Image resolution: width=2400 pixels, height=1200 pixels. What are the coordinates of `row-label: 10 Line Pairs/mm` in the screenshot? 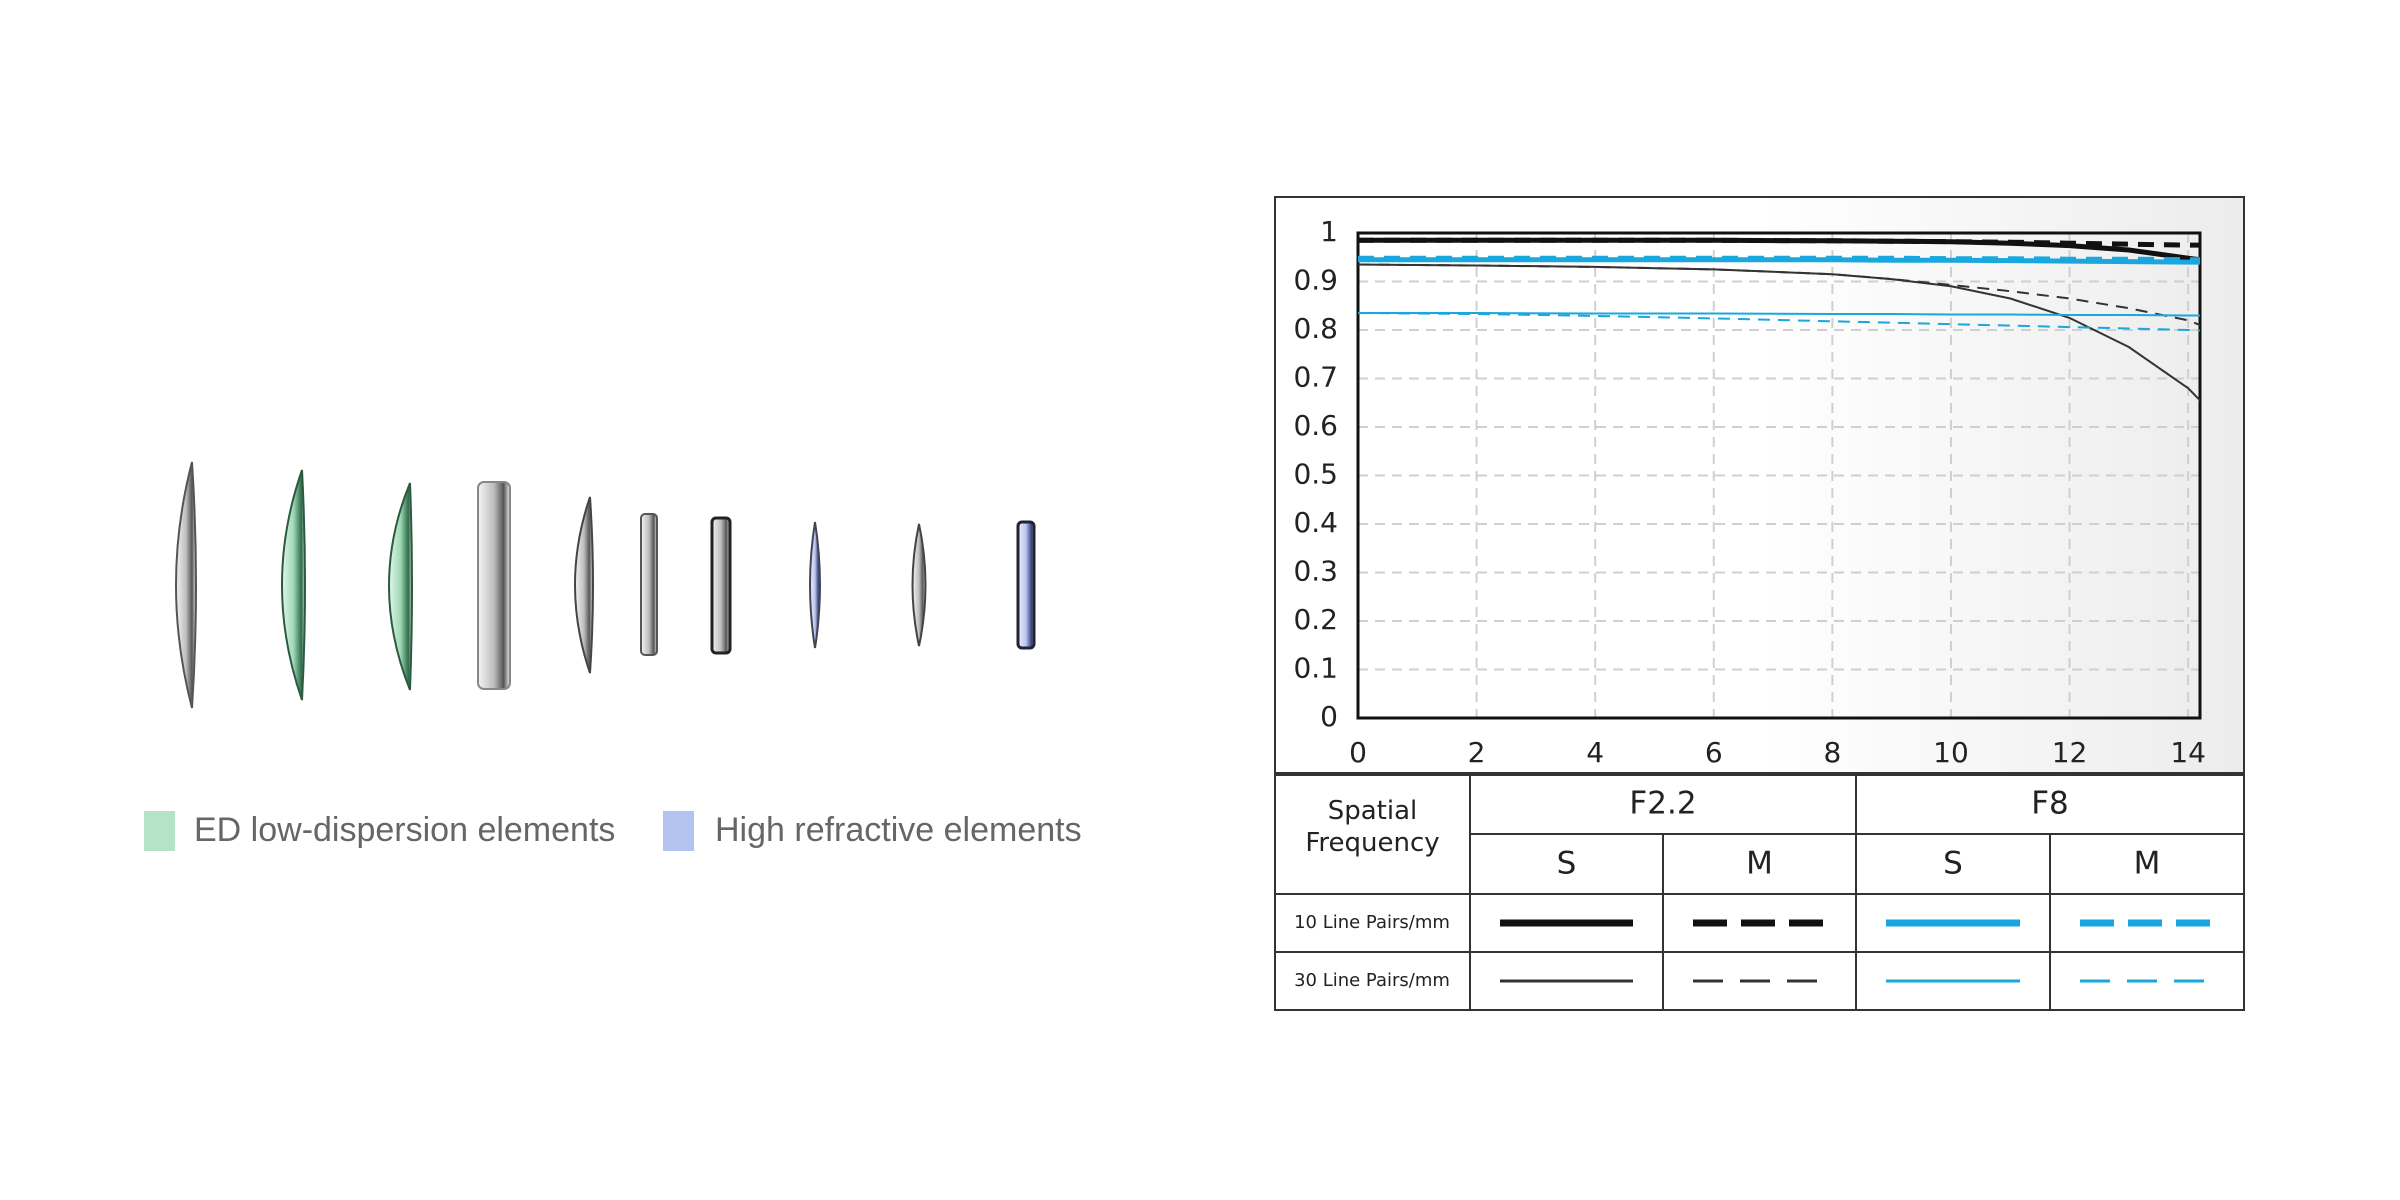 It's located at (1372, 922).